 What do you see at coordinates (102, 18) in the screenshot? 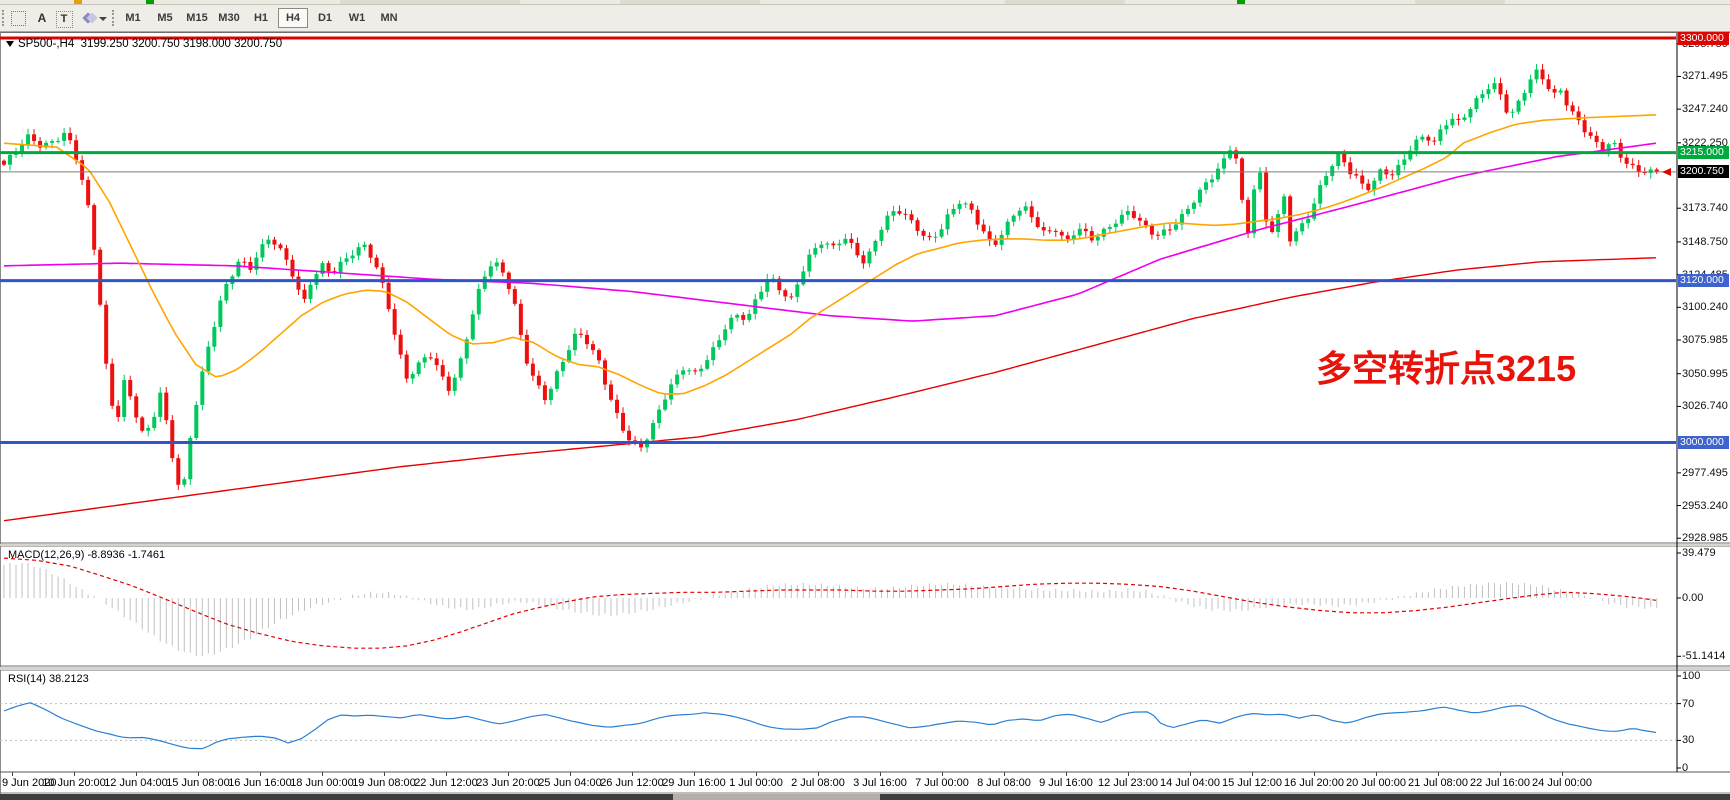
I see `chevron-down-icon` at bounding box center [102, 18].